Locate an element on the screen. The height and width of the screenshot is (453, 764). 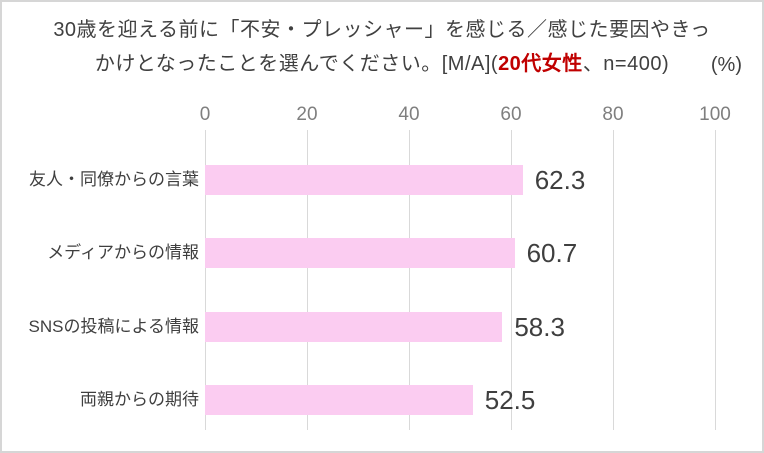
x-tick-label: 80 is located at coordinates (613, 114).